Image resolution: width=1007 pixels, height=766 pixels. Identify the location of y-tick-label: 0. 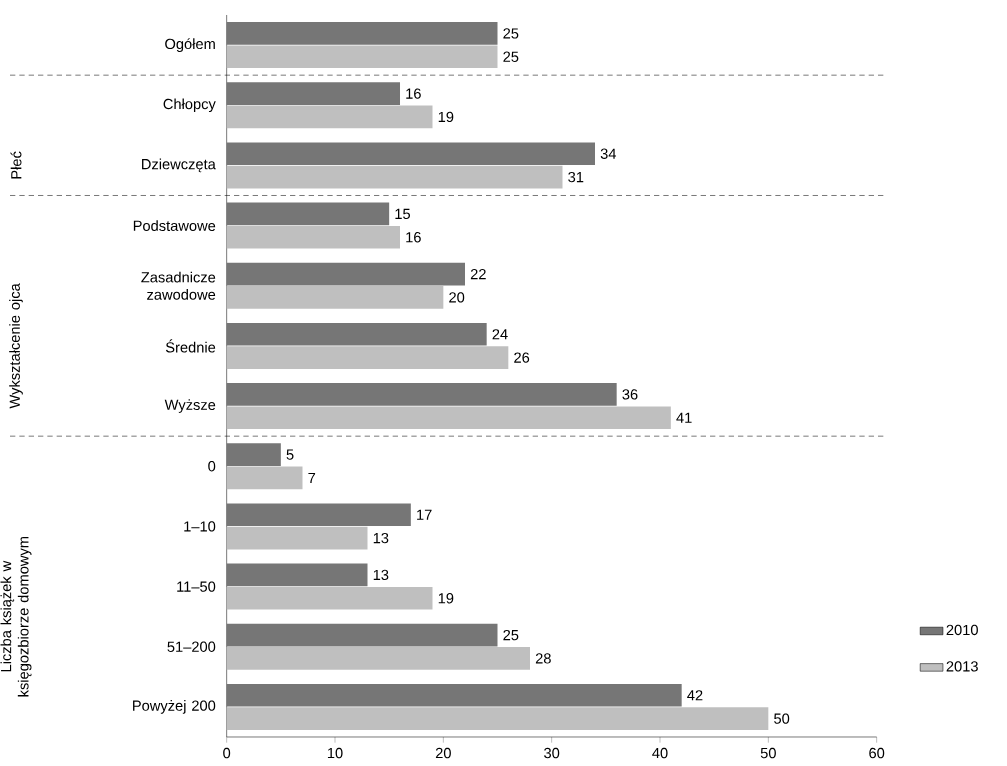
(212, 466).